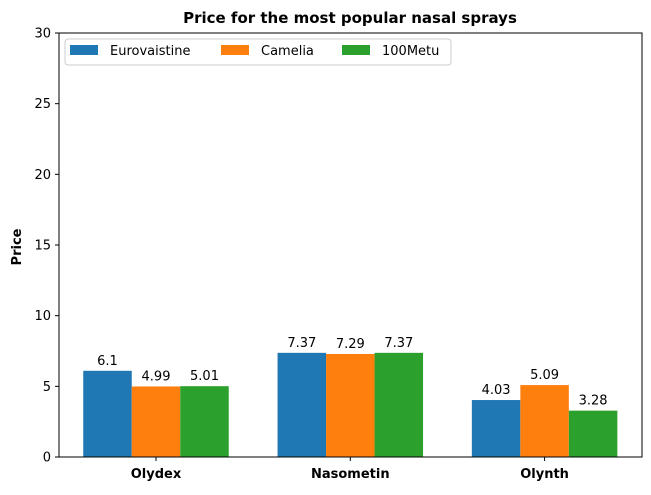 The width and height of the screenshot is (651, 495). I want to click on y-tick-label: 5, so click(47, 387).